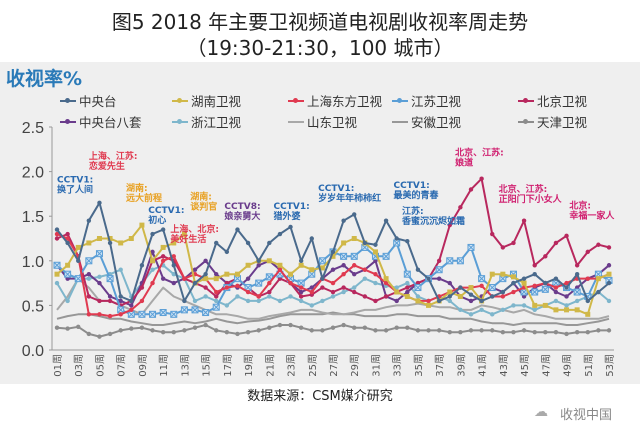  What do you see at coordinates (249, 365) in the screenshot?
I see `x-tick-label: 19周` at bounding box center [249, 365].